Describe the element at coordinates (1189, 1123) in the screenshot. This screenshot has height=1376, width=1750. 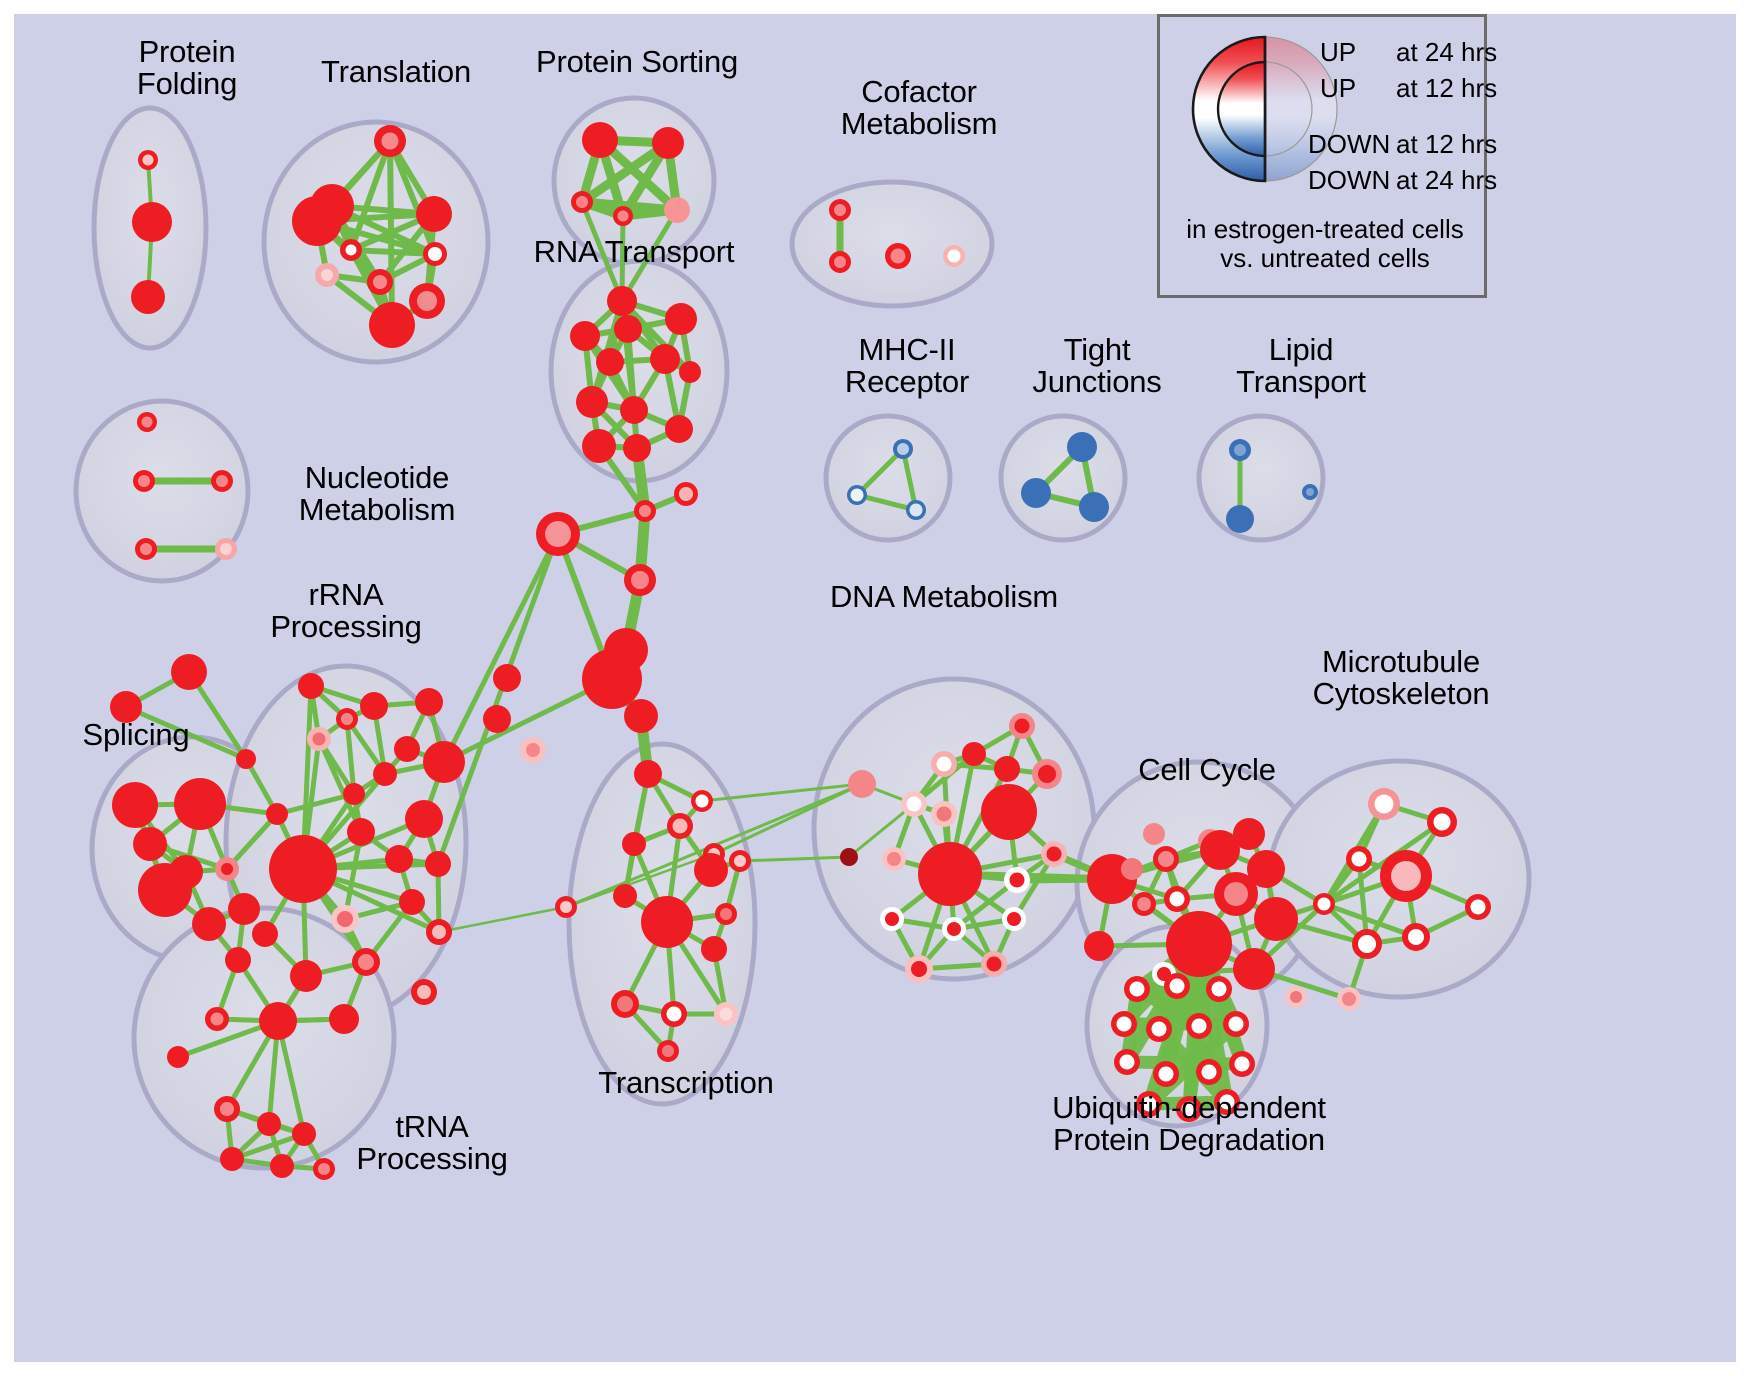
I see `cluster-label-ubiquitin: Ubiquitin-dependent Protein Degradation` at that location.